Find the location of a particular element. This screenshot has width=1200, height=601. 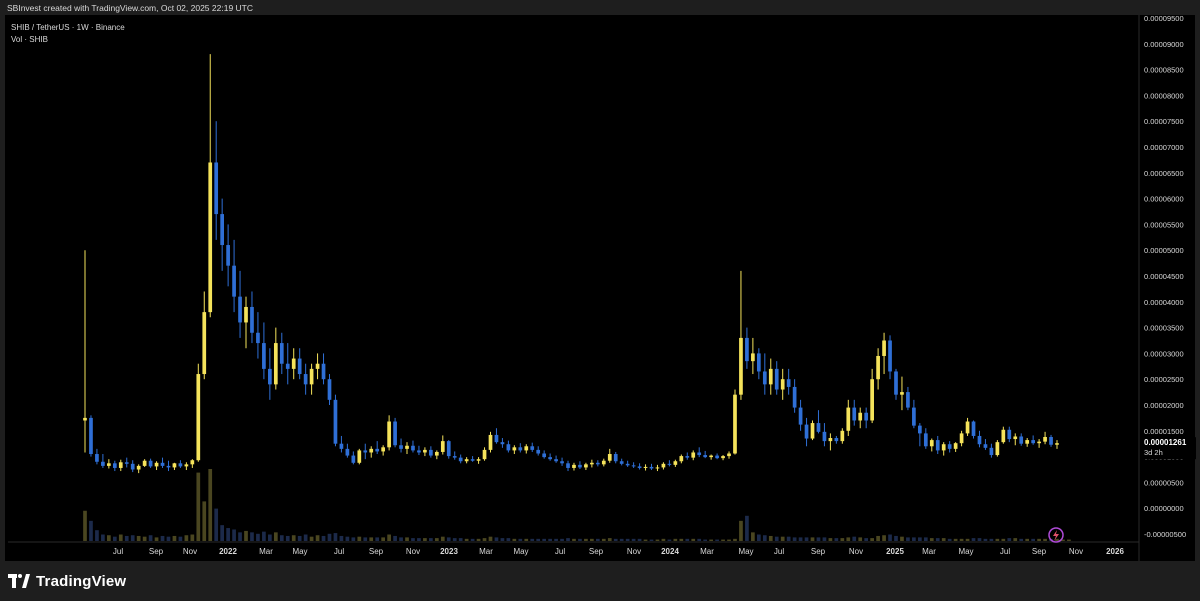

y-tick-label: 0.00001500 is located at coordinates (1164, 431).